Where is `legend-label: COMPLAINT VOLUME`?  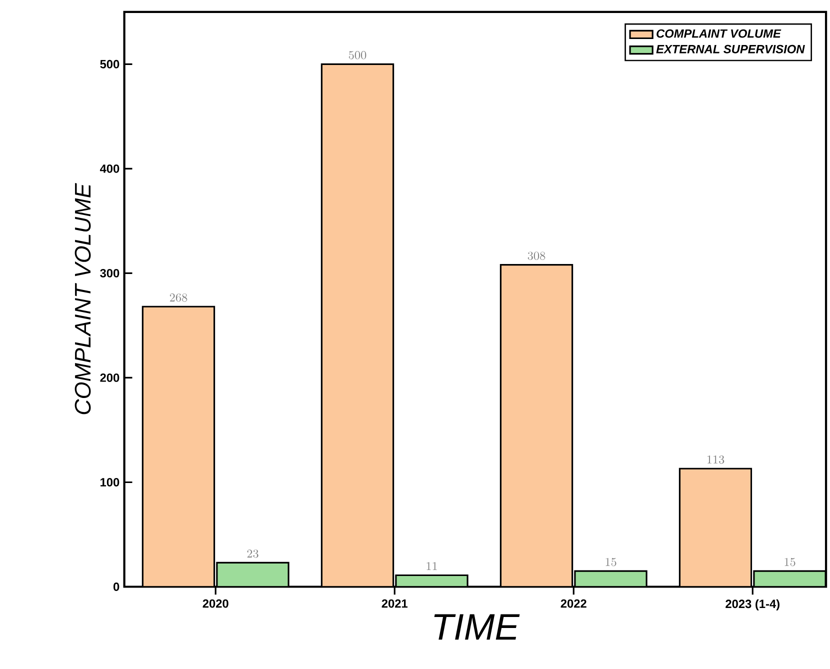 legend-label: COMPLAINT VOLUME is located at coordinates (719, 33).